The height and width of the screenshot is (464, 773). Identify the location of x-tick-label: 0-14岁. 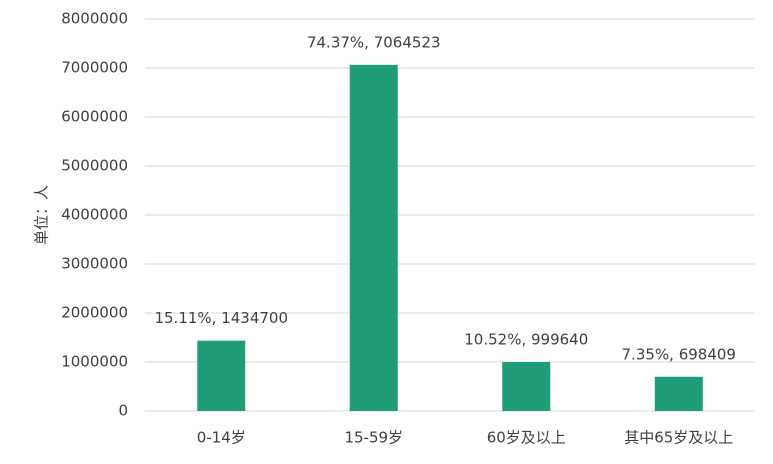
(221, 438).